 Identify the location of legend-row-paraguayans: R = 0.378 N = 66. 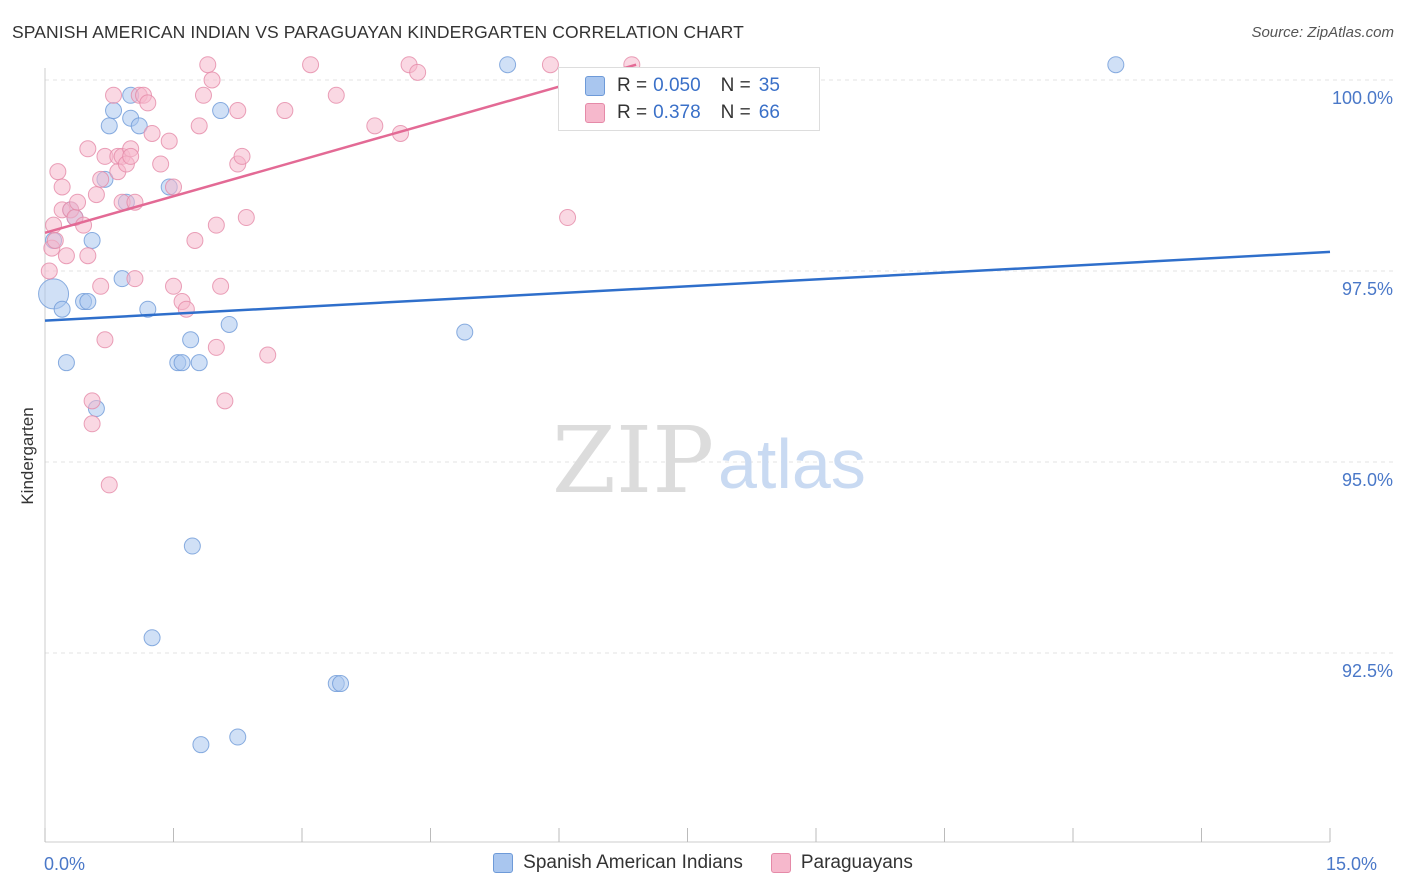
(682, 113).